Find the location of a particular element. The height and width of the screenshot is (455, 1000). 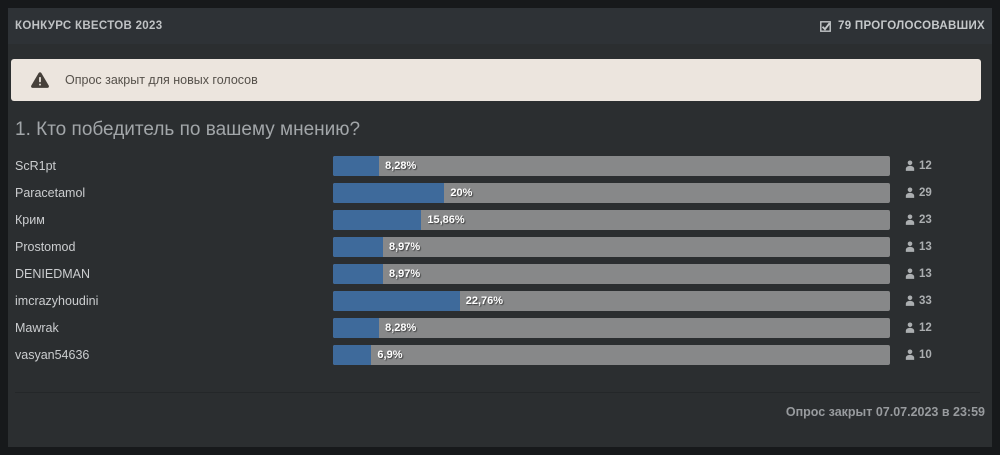

footer-divider is located at coordinates (497, 392).